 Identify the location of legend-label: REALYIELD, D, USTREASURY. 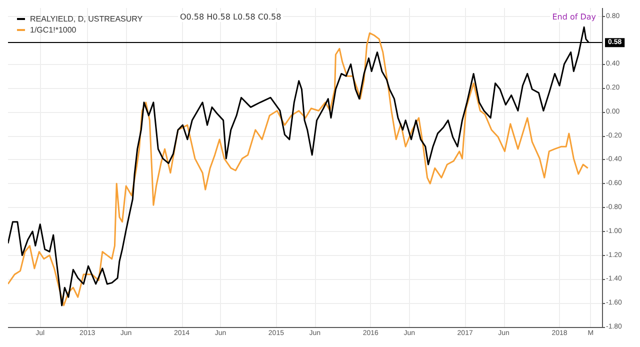
(87, 19).